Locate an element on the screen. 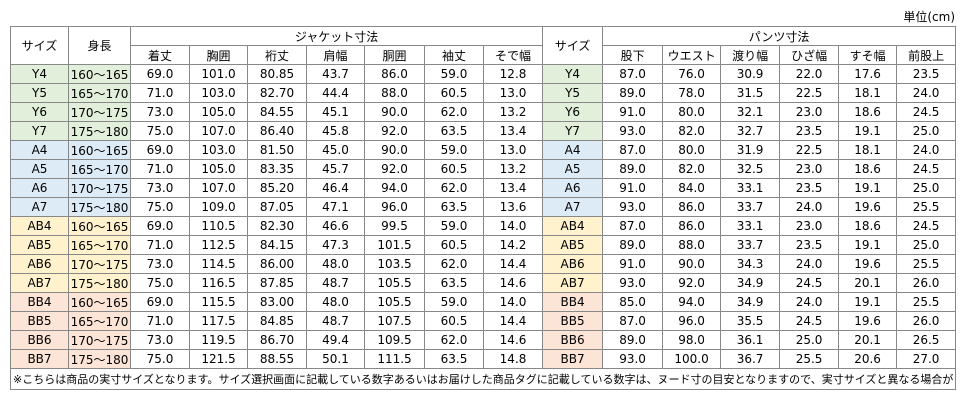  jacket-cell: 105.0 is located at coordinates (218, 112).